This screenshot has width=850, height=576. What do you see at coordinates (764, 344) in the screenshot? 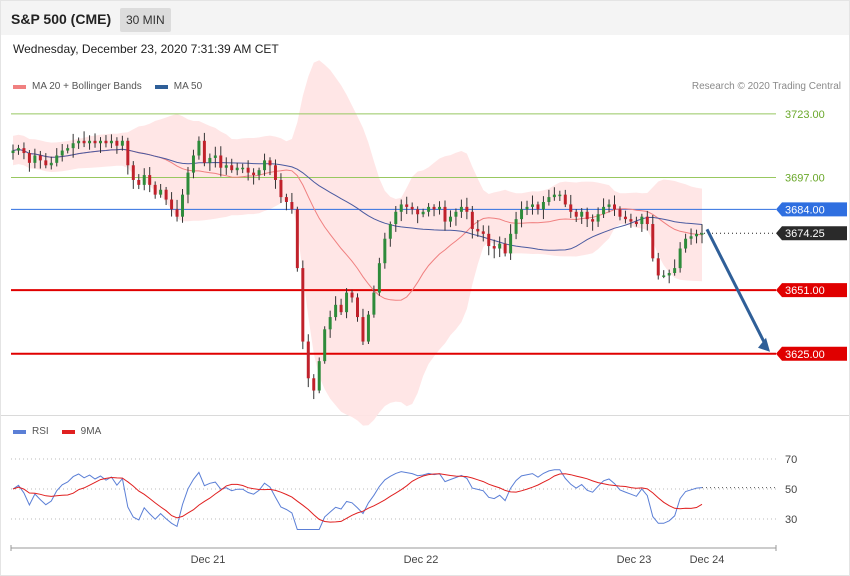
I see `projection-arrow-head` at bounding box center [764, 344].